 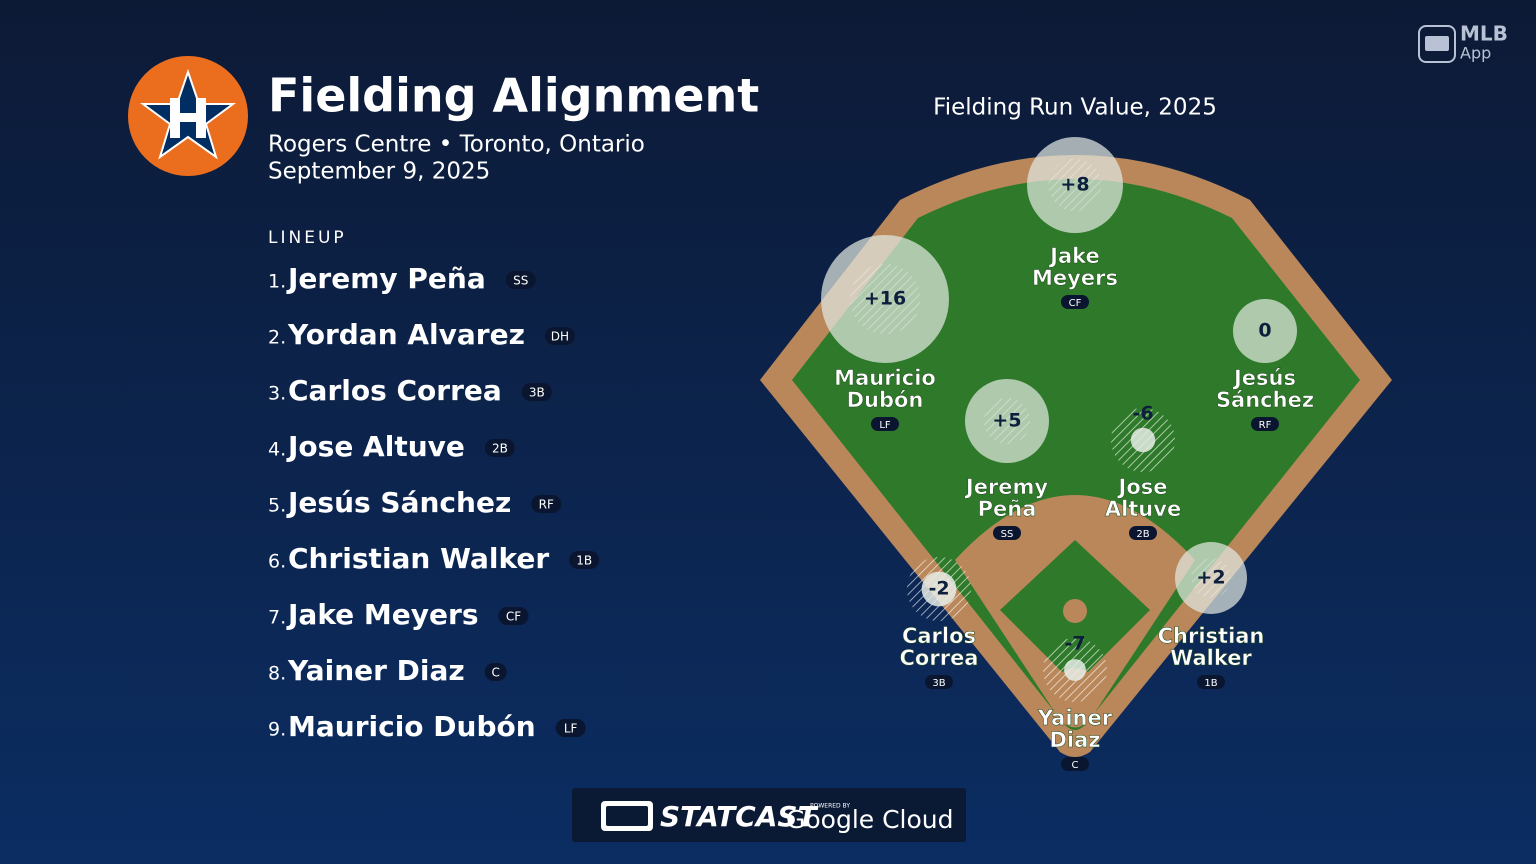 I want to click on player-name: Walker, so click(x=1211, y=658).